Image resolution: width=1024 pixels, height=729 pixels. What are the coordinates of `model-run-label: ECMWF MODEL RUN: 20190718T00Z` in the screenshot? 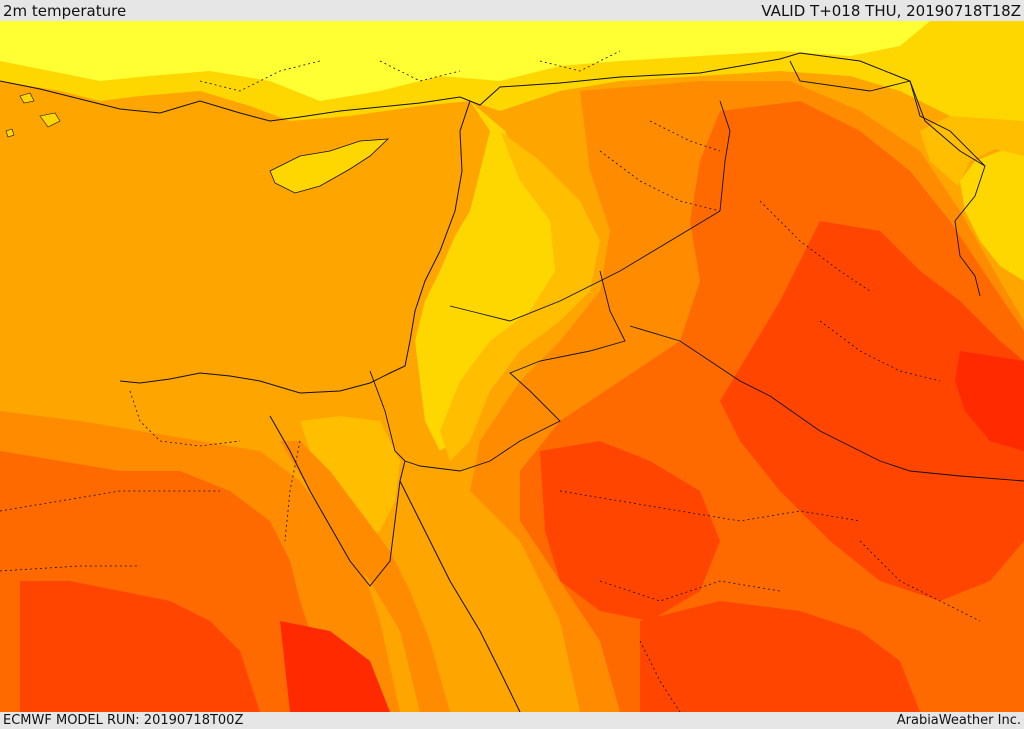 It's located at (123, 720).